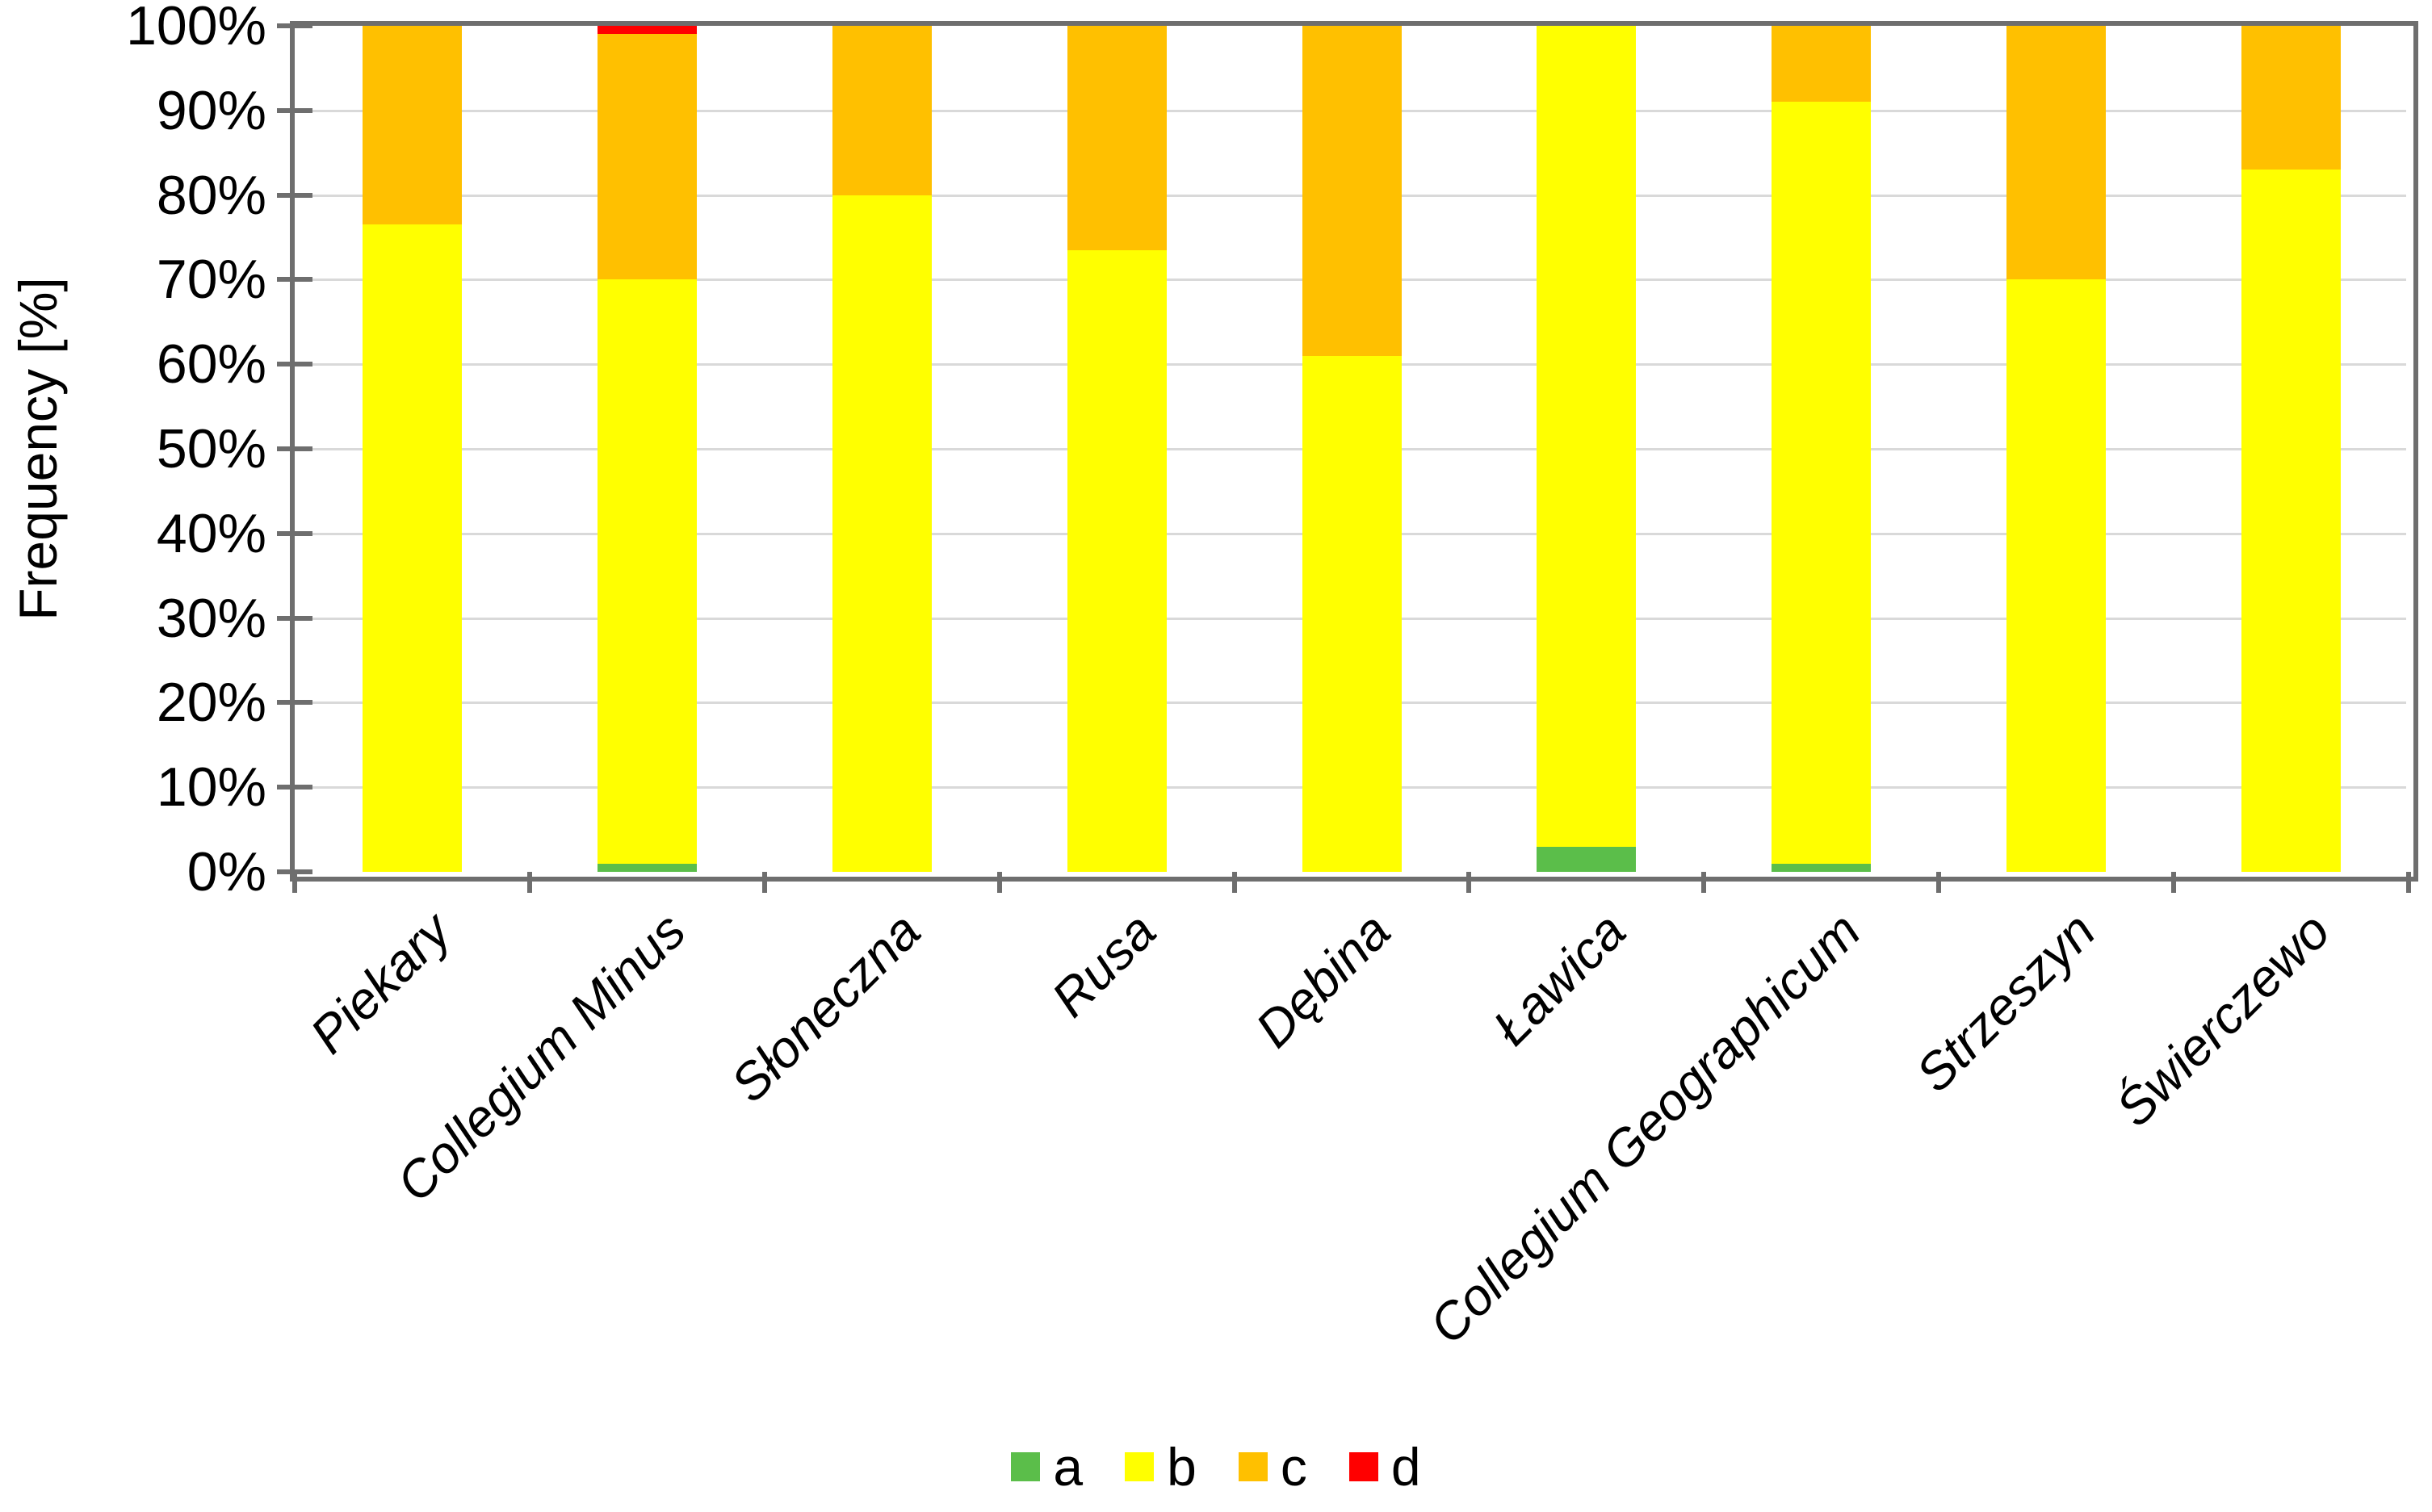 The width and height of the screenshot is (2432, 1512). What do you see at coordinates (1068, 1467) in the screenshot?
I see `legend-label-a: a` at bounding box center [1068, 1467].